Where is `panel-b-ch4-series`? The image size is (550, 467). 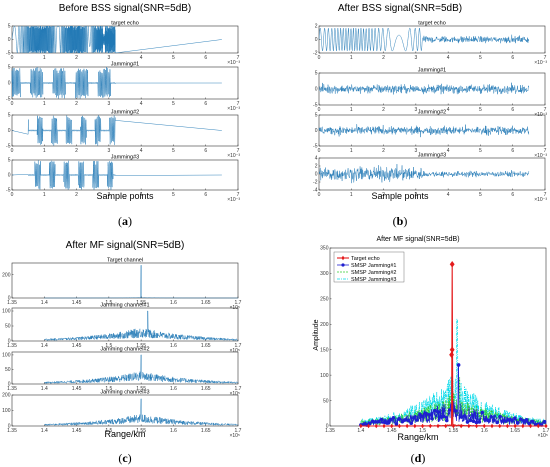 panel-b-ch4-series is located at coordinates (424, 174).